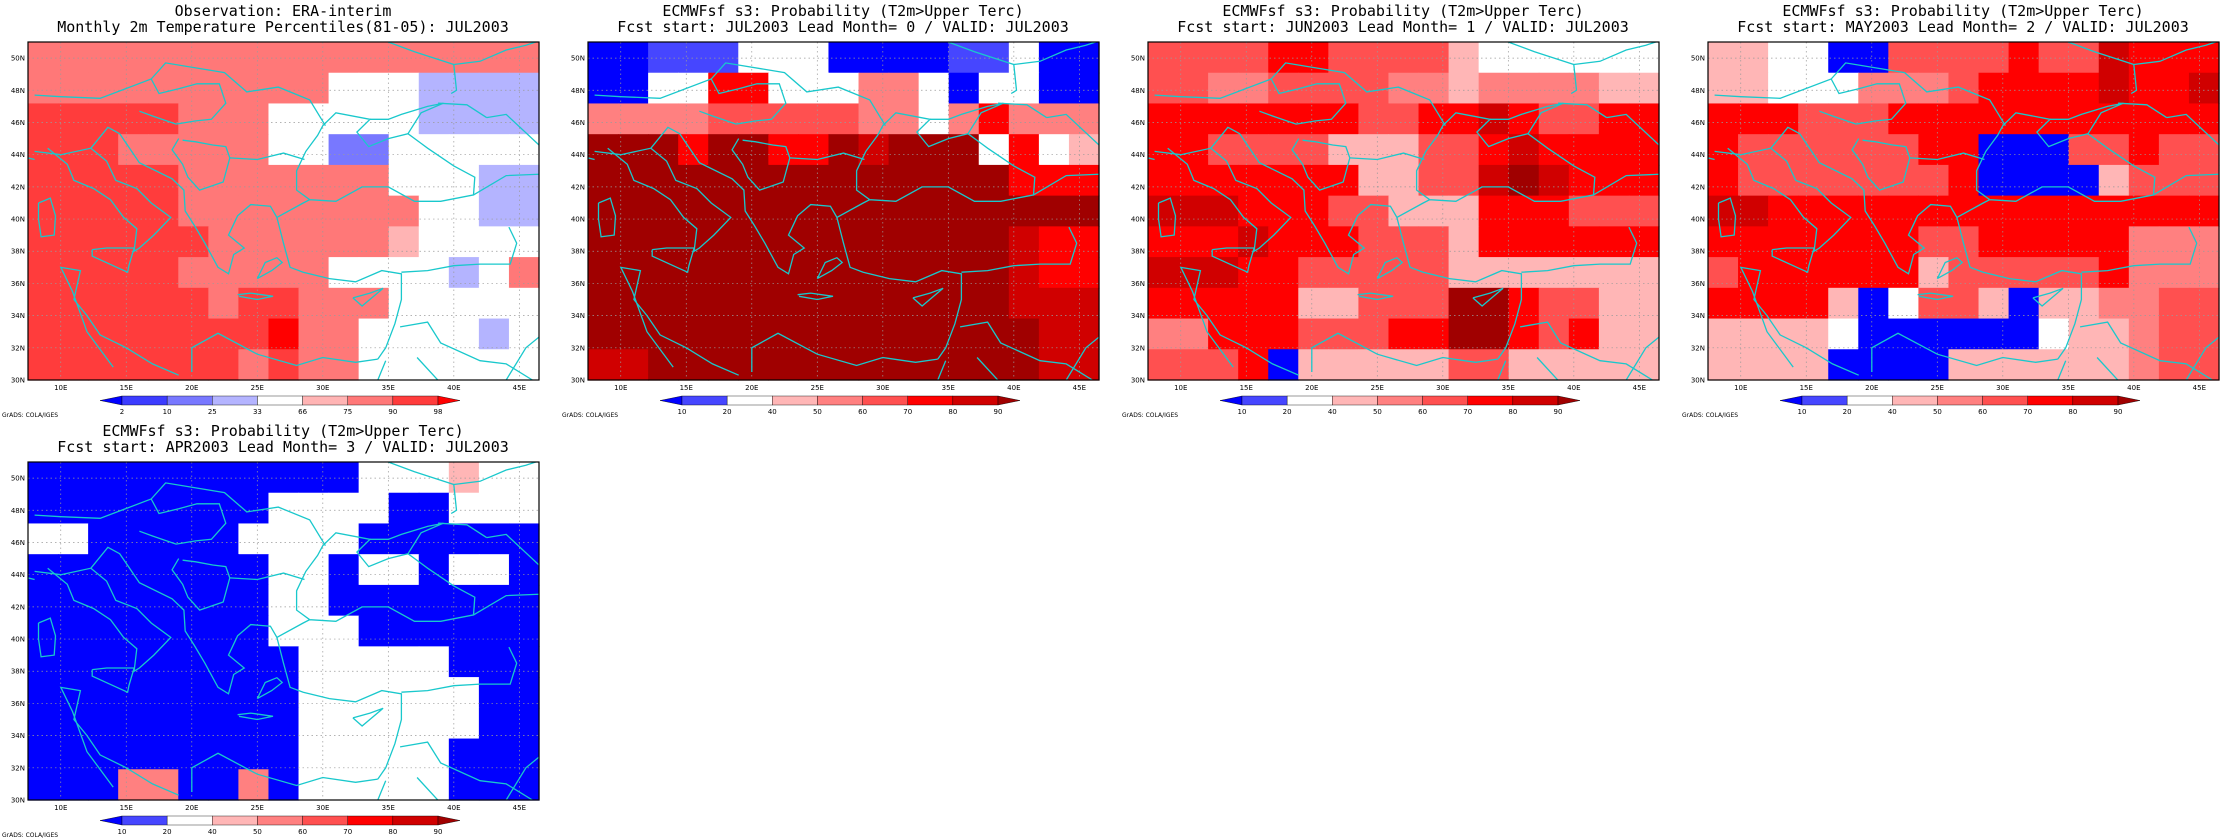  I want to click on colorbar-label: 20, so click(1287, 412).